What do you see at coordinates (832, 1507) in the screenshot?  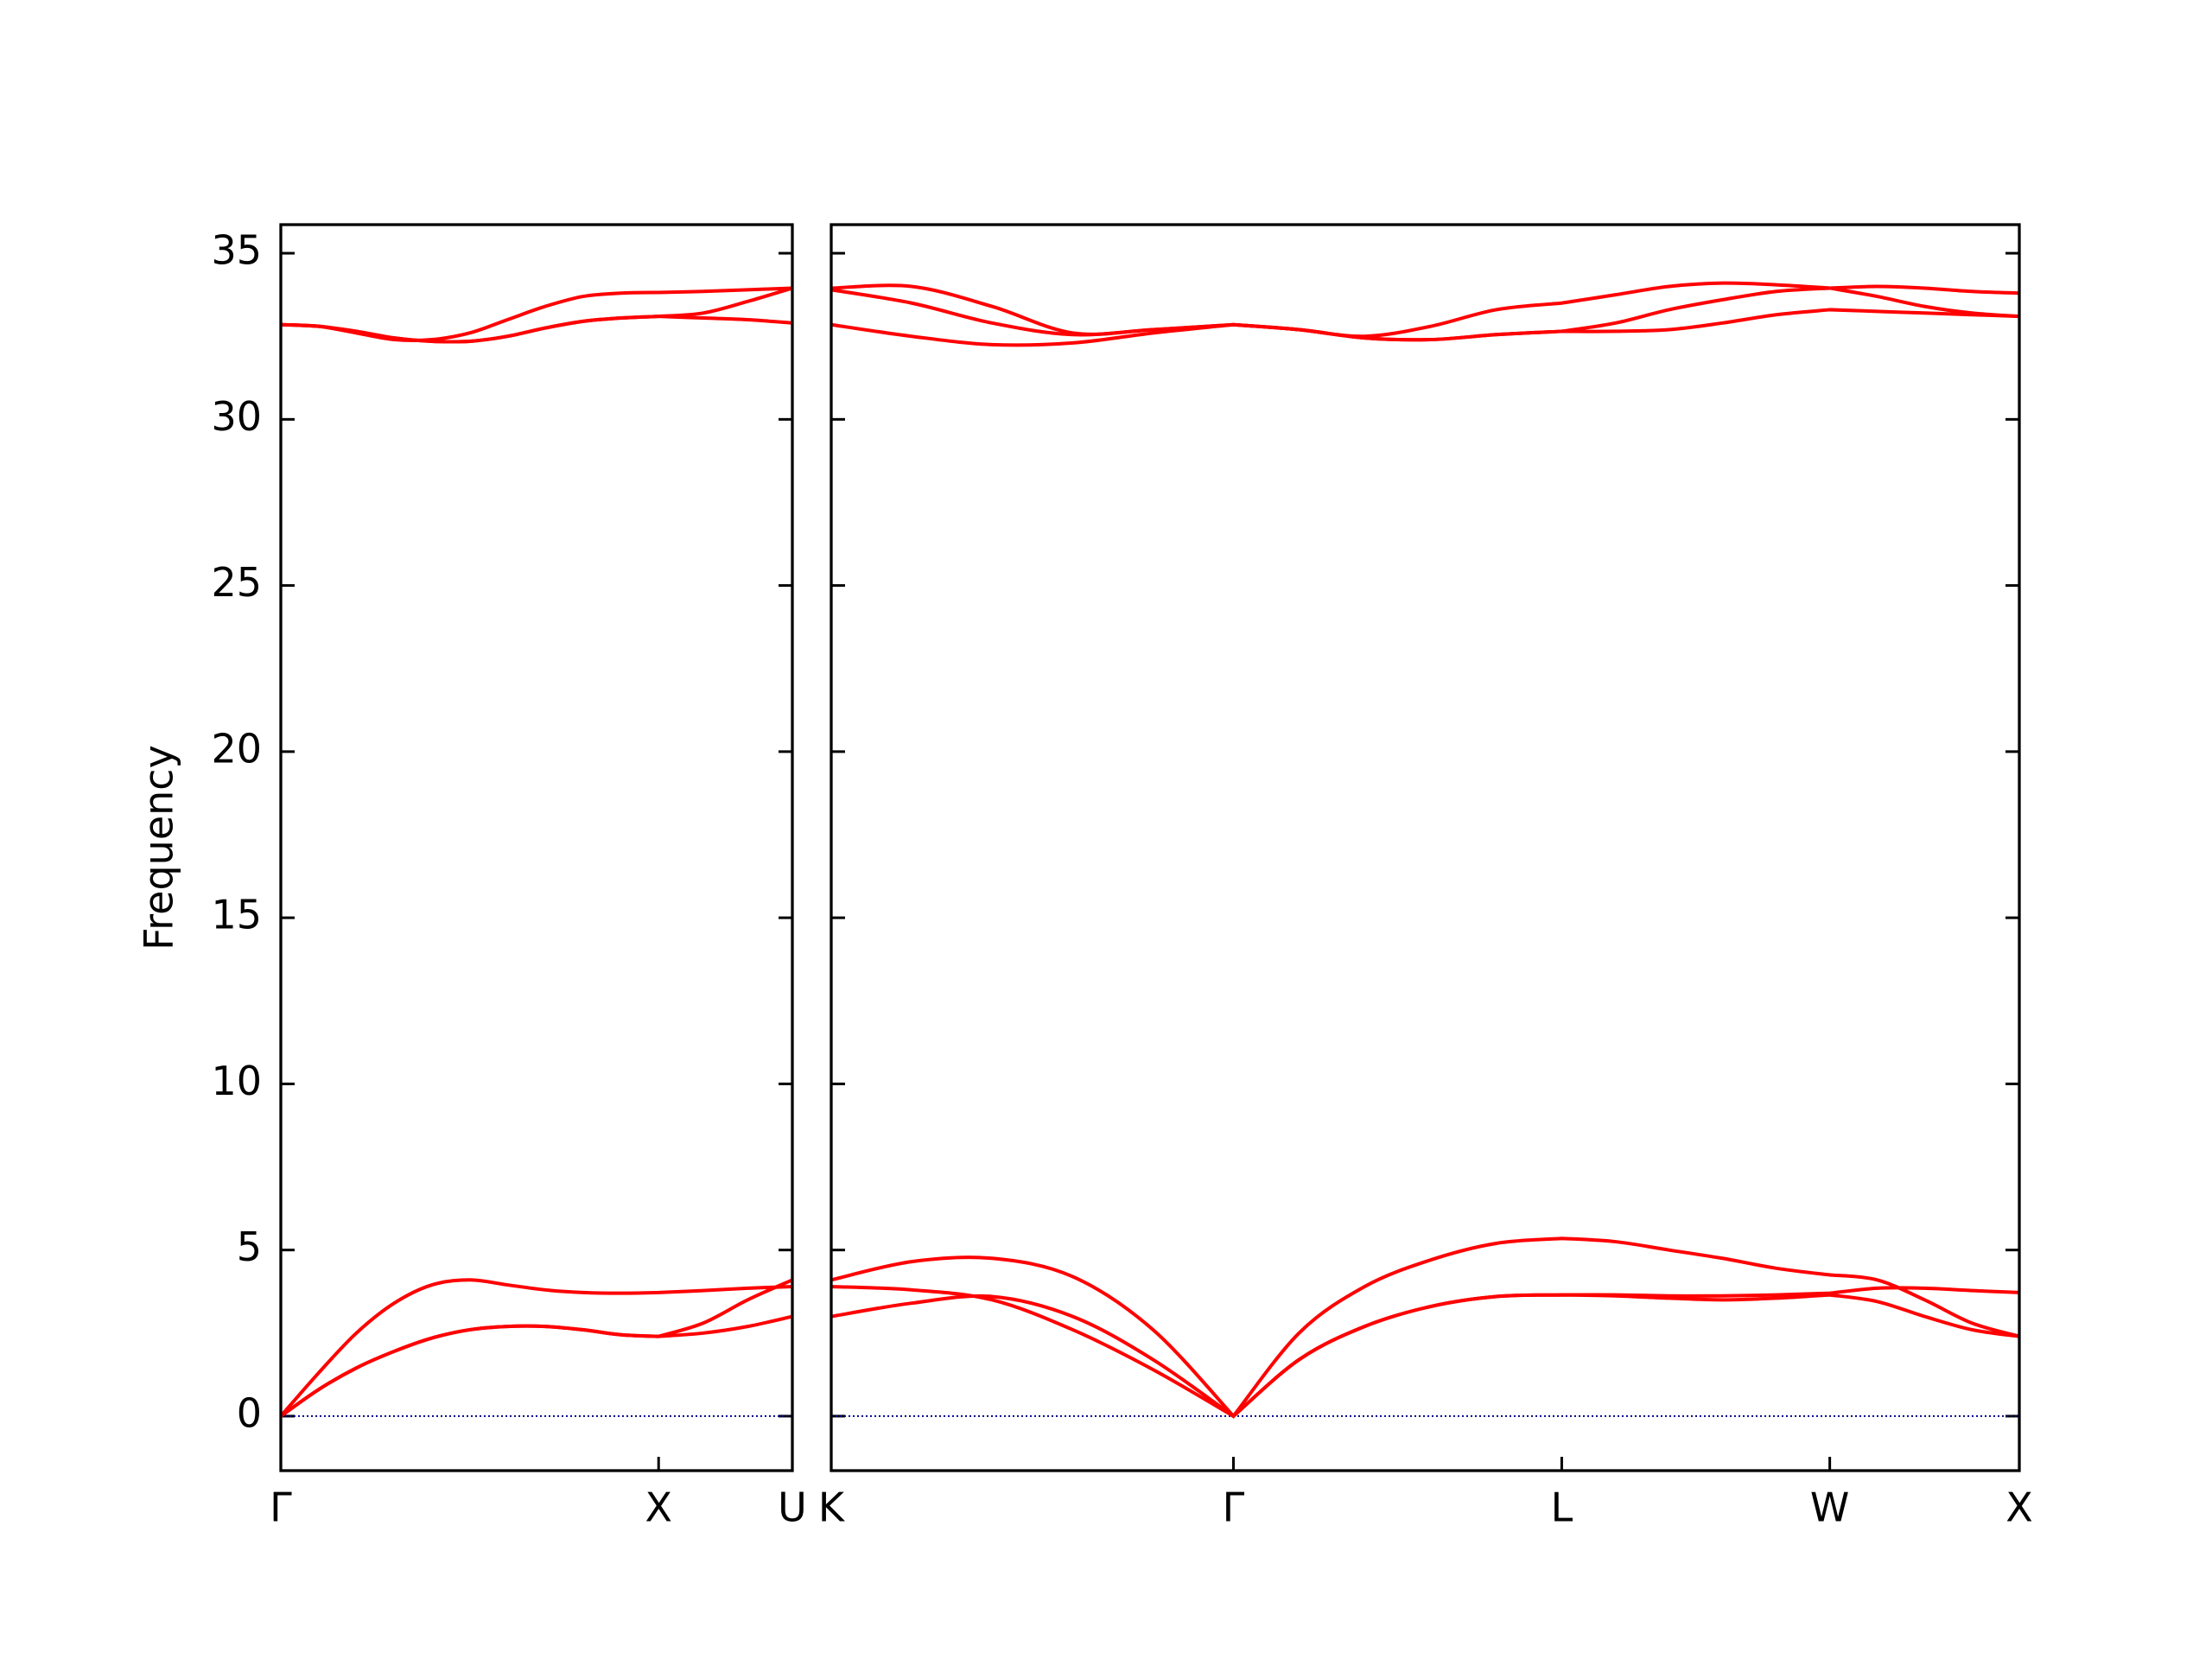 I see `x-tick-label: K` at bounding box center [832, 1507].